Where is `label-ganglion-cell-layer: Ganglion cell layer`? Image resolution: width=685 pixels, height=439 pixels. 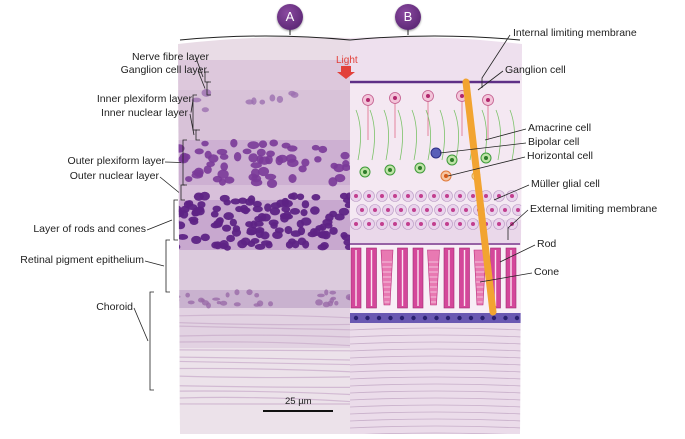
label-ganglion-cell-layer: Ganglion cell layer is located at coordinates (164, 70).